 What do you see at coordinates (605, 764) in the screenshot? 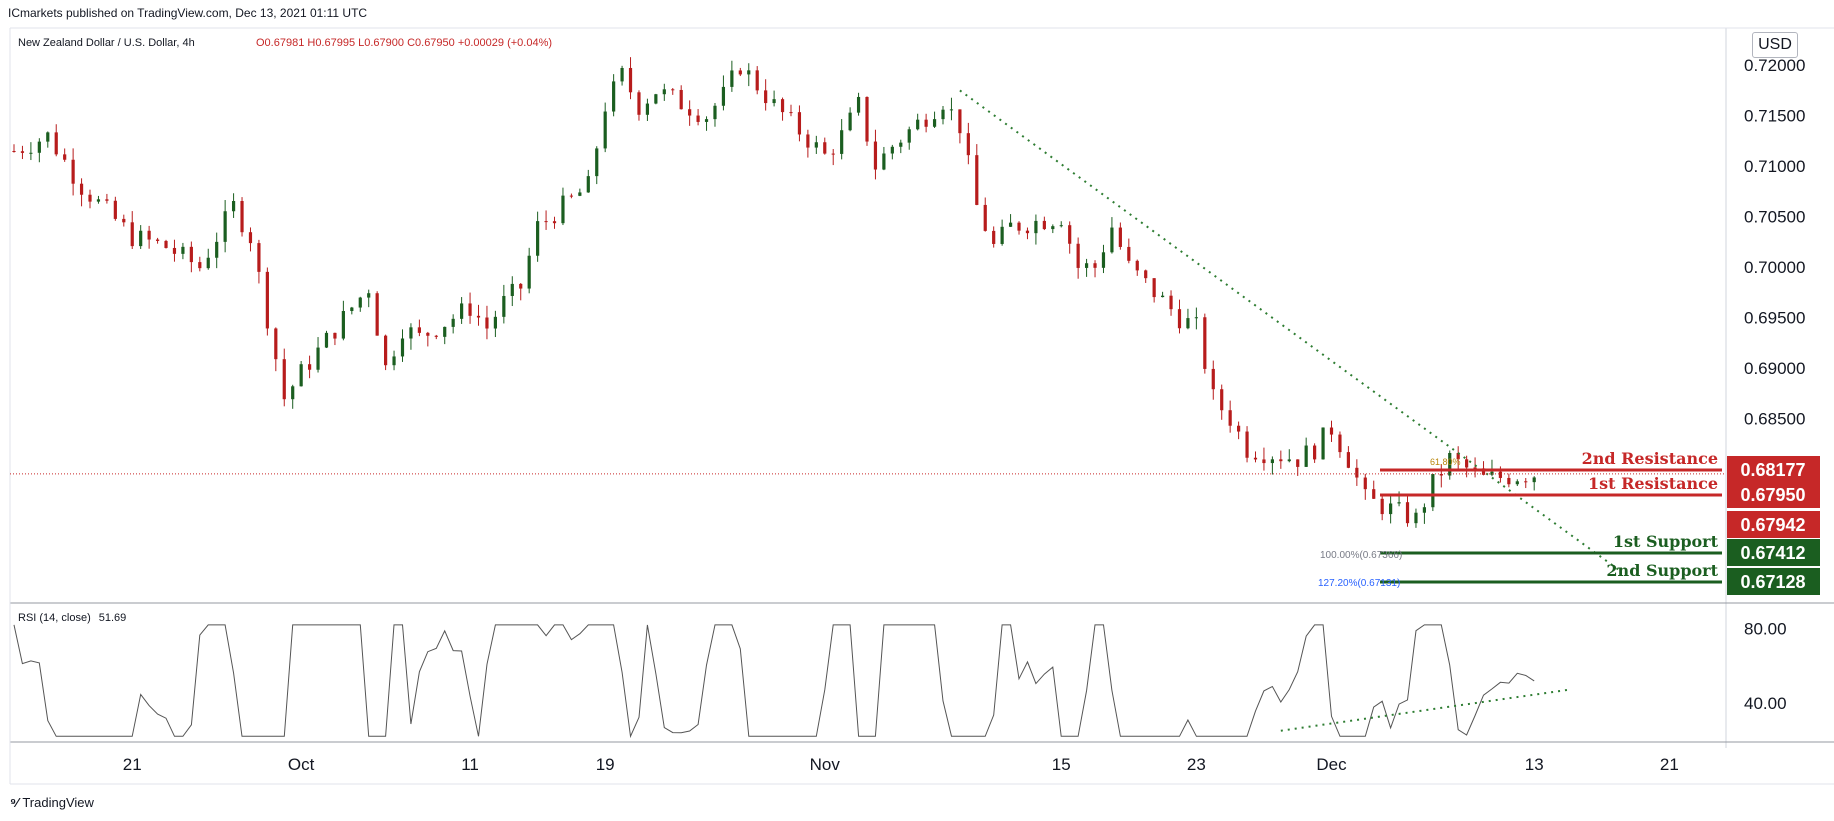
I see `time-tick-label: 19` at bounding box center [605, 764].